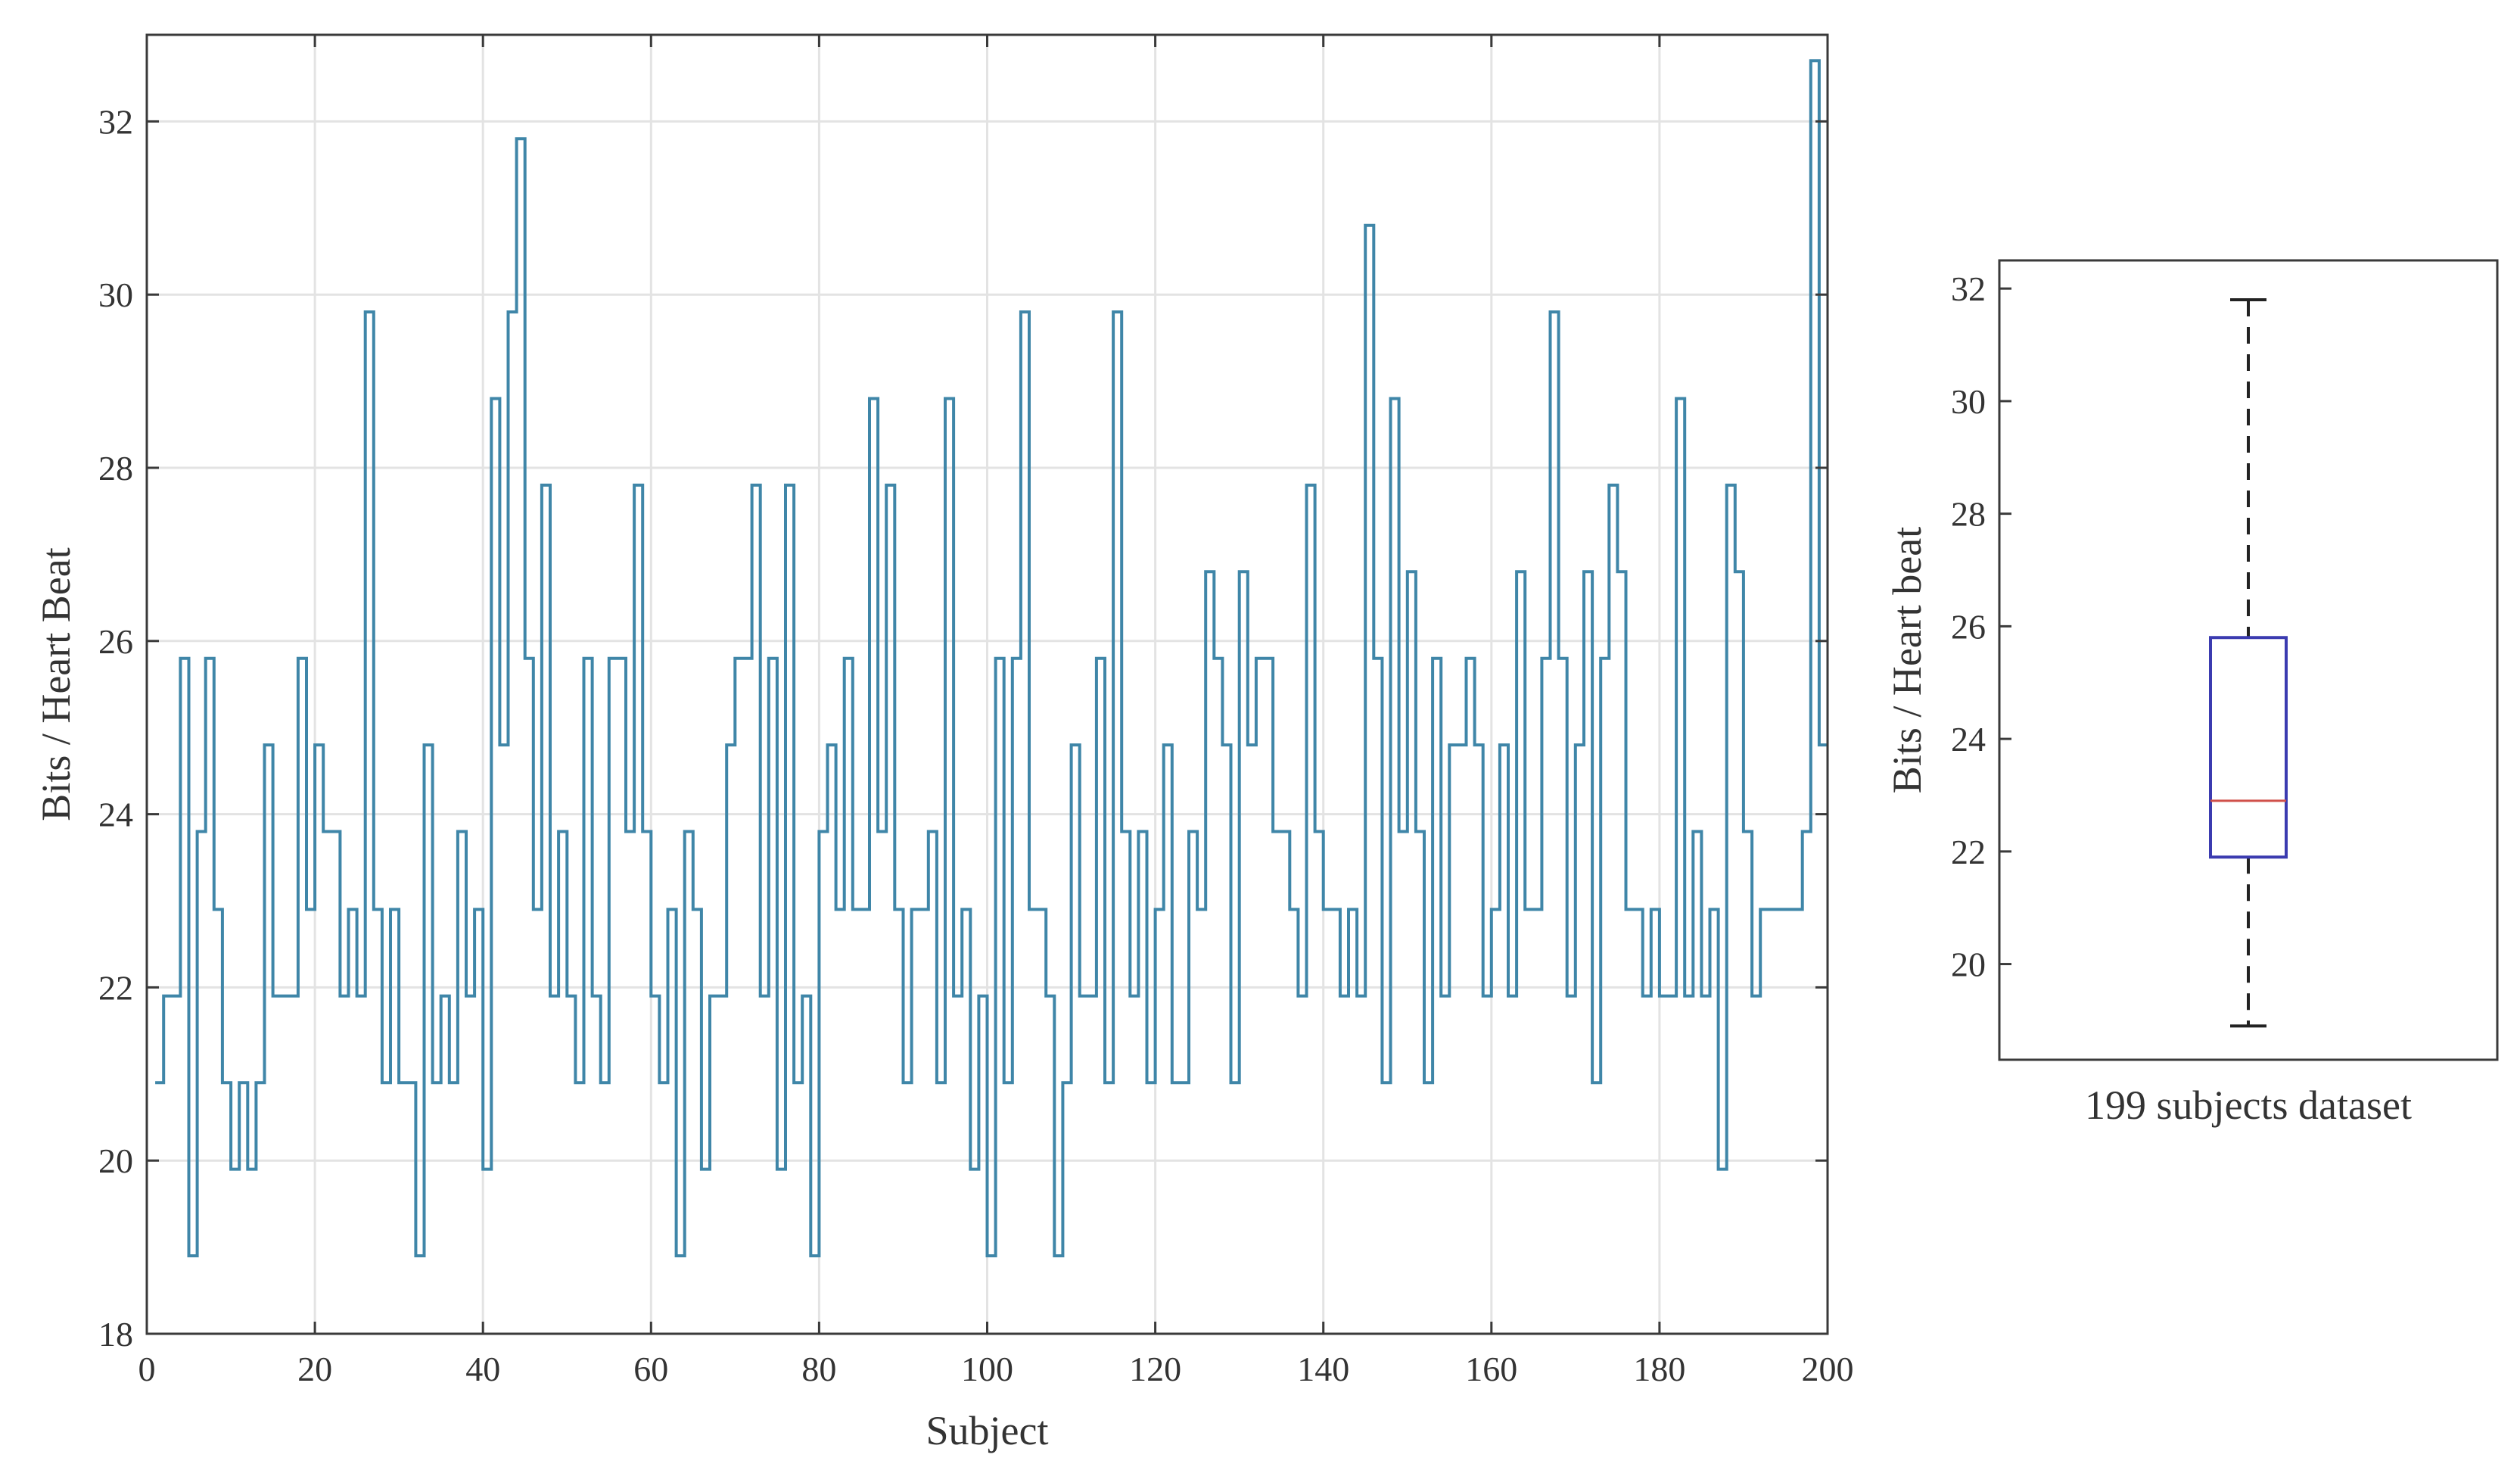 The height and width of the screenshot is (1467, 2520). I want to click on box-chart-y-axis-label: Bits / Heart beat, so click(1907, 660).